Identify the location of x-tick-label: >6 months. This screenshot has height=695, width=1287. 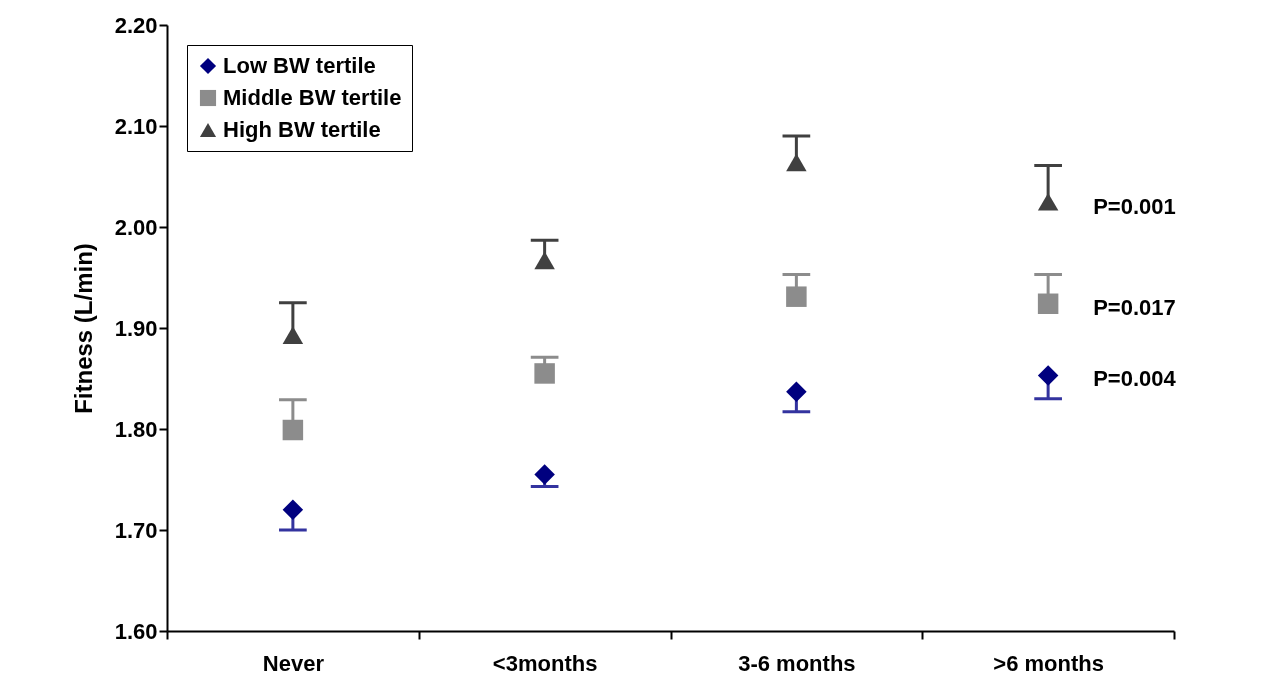
(1048, 663).